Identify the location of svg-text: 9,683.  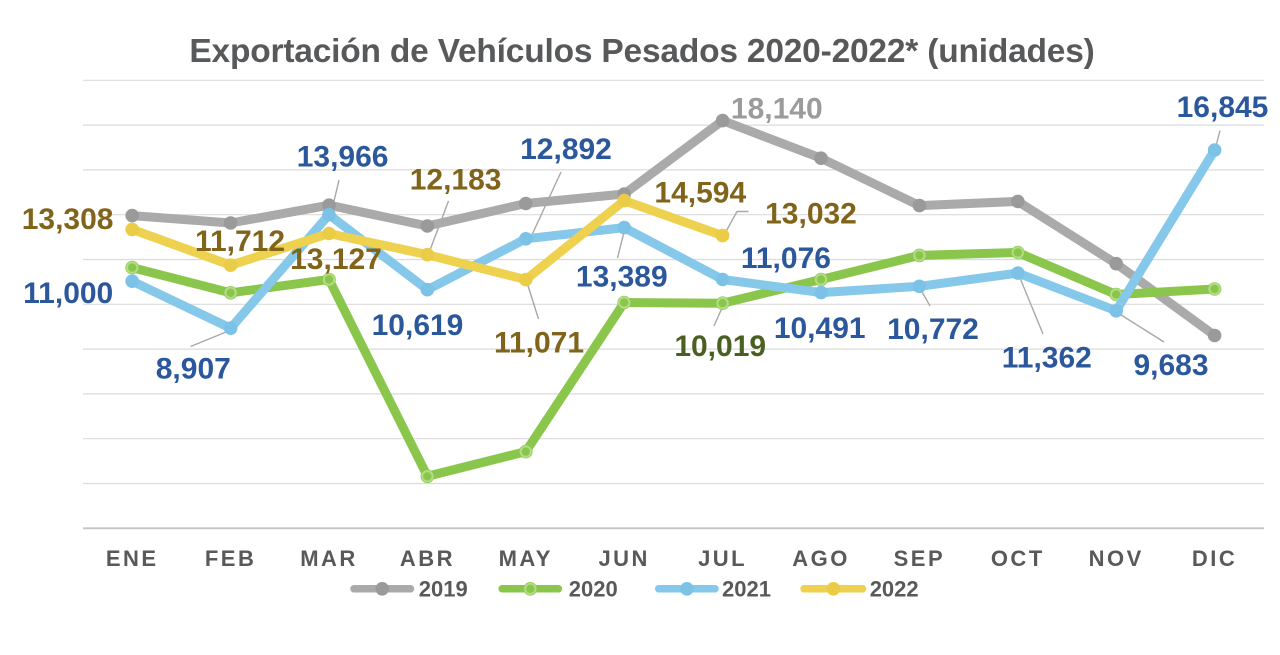
(1170, 365).